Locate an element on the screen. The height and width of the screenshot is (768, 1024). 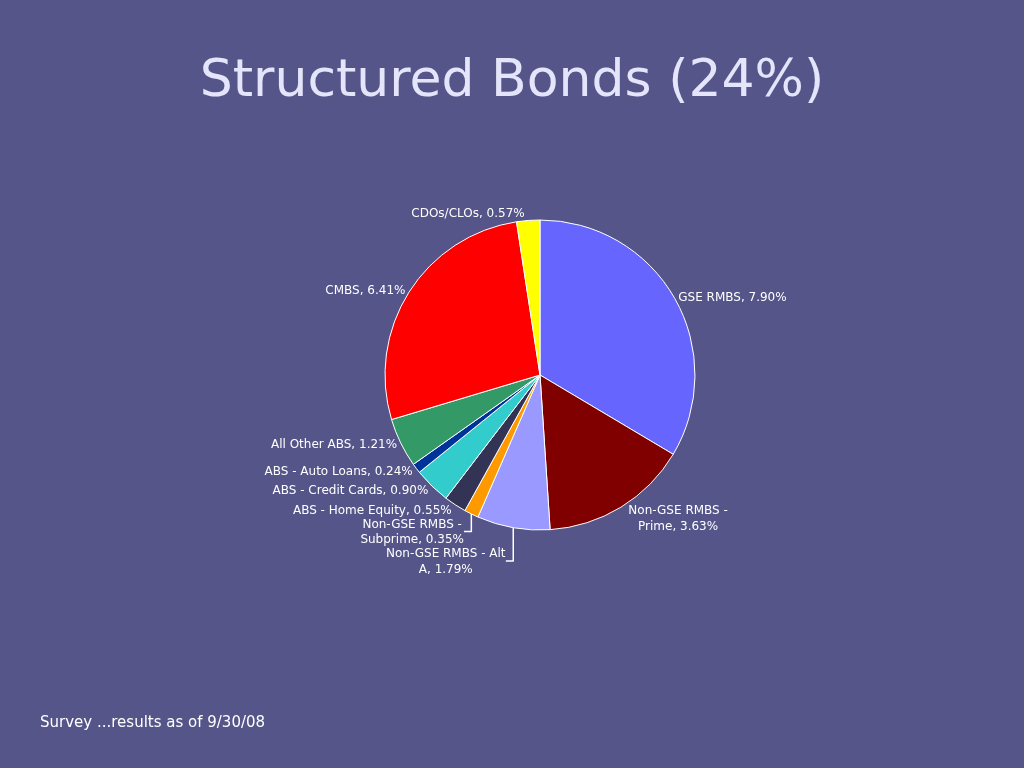
slice-label: Non-GSE RMBS - Subprime, 0.35% is located at coordinates (412, 531).